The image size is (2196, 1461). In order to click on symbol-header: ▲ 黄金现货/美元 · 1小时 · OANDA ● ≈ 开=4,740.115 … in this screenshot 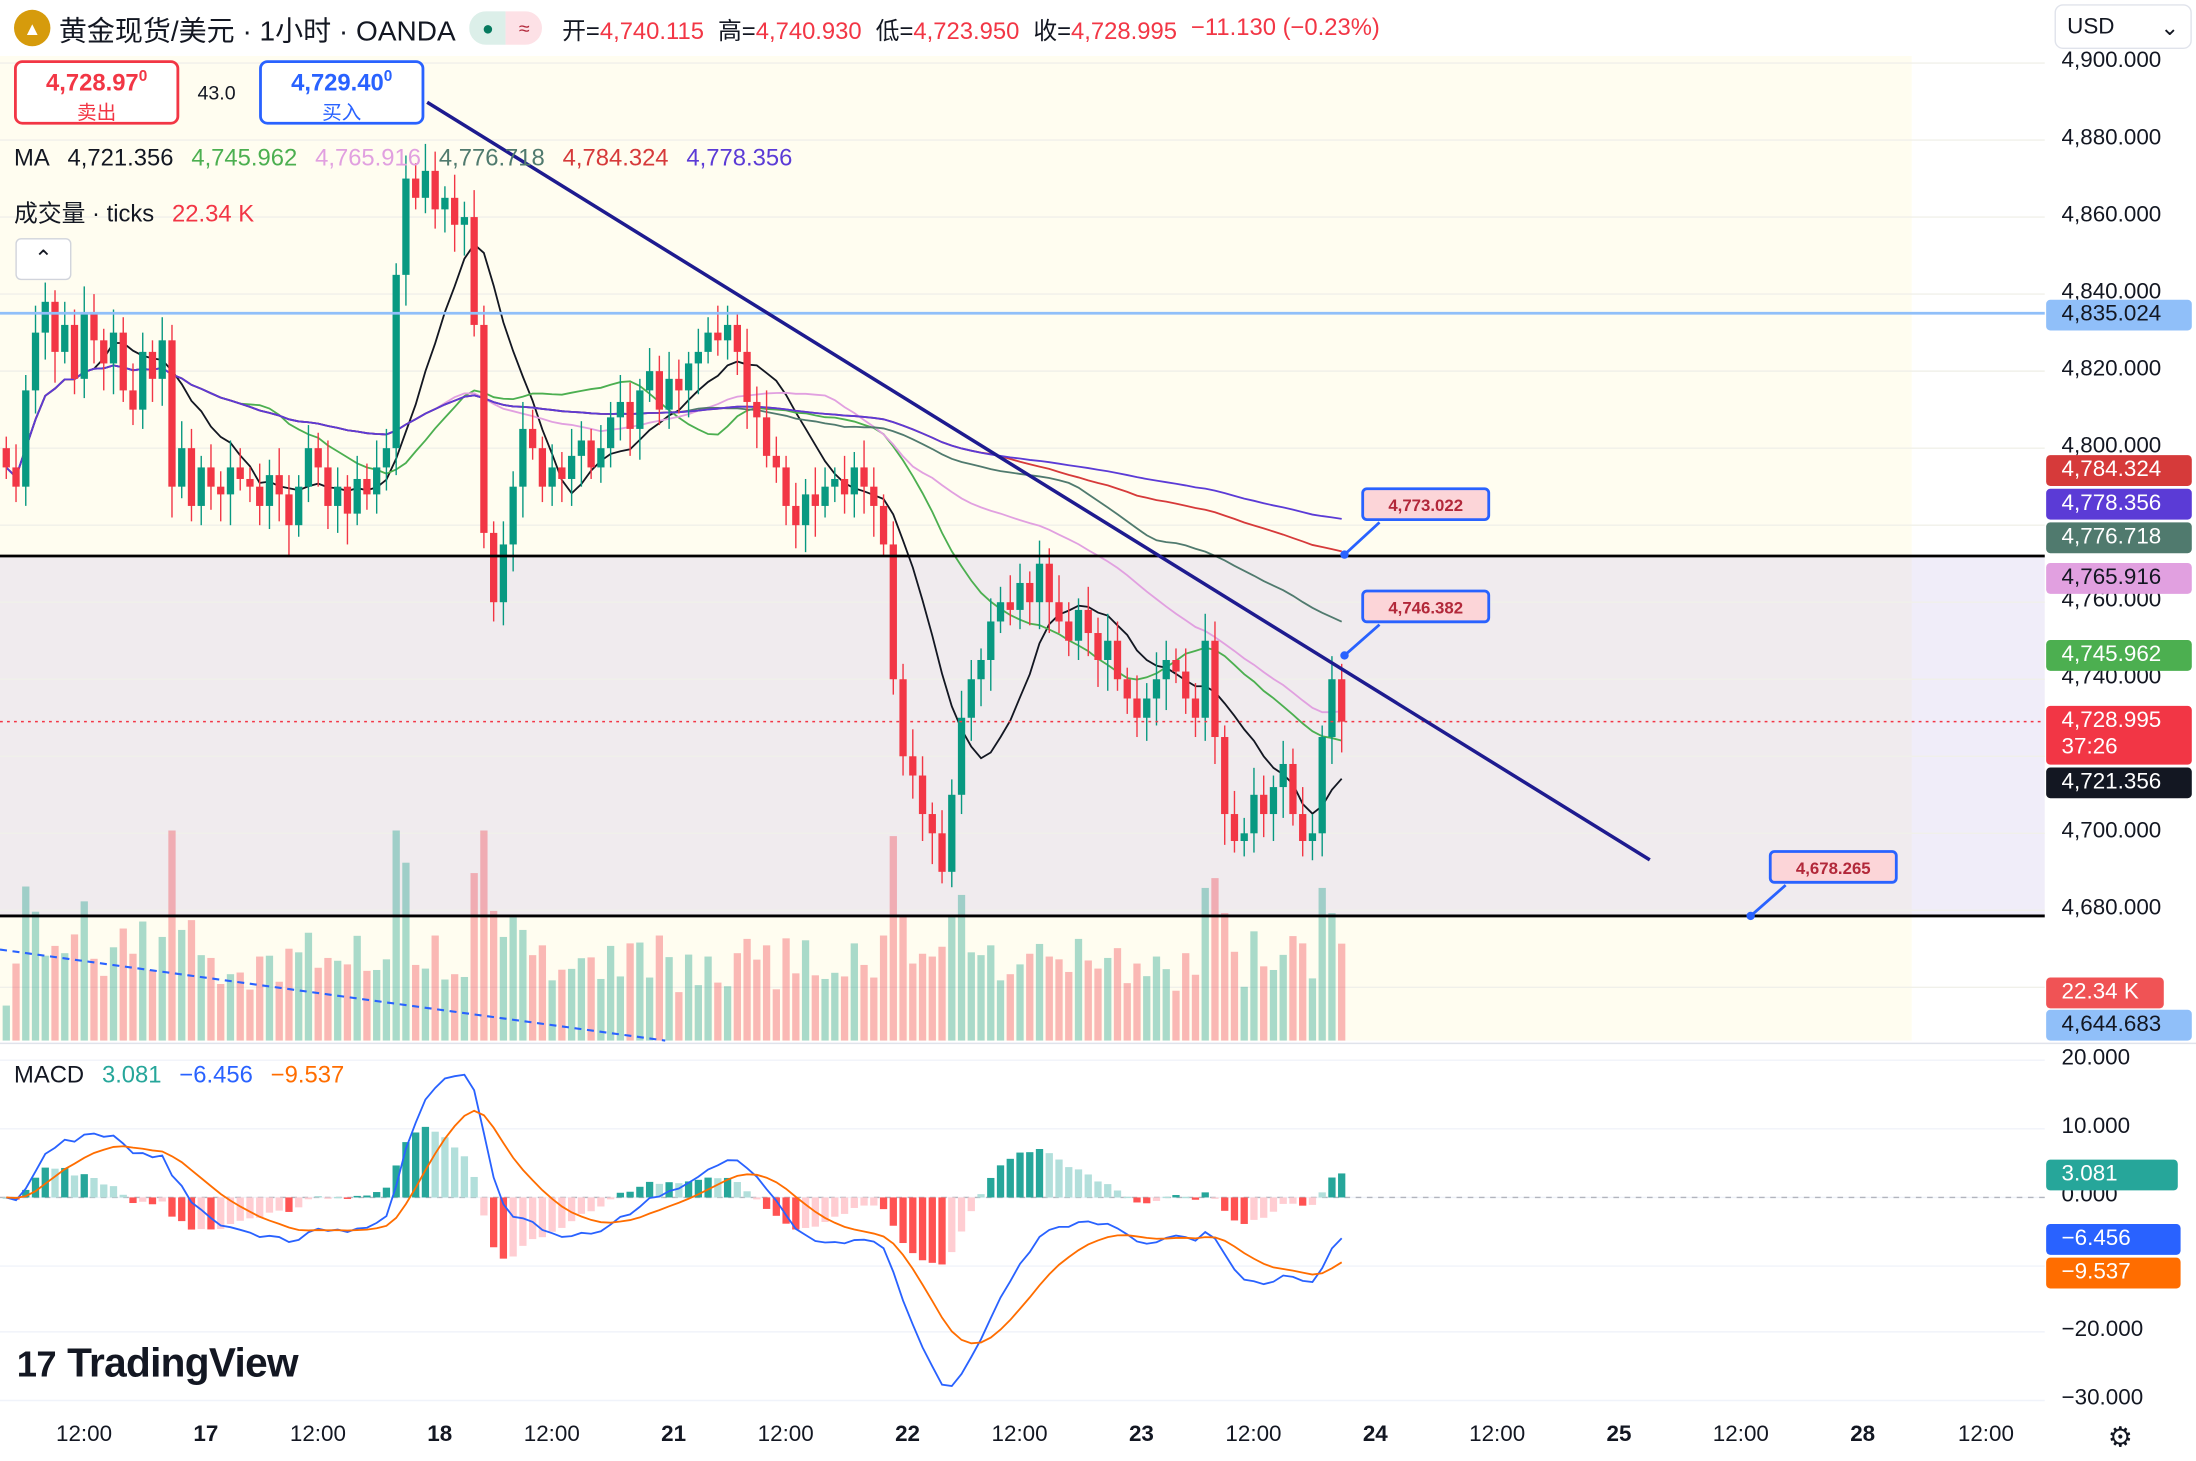, I will do `click(697, 27)`.